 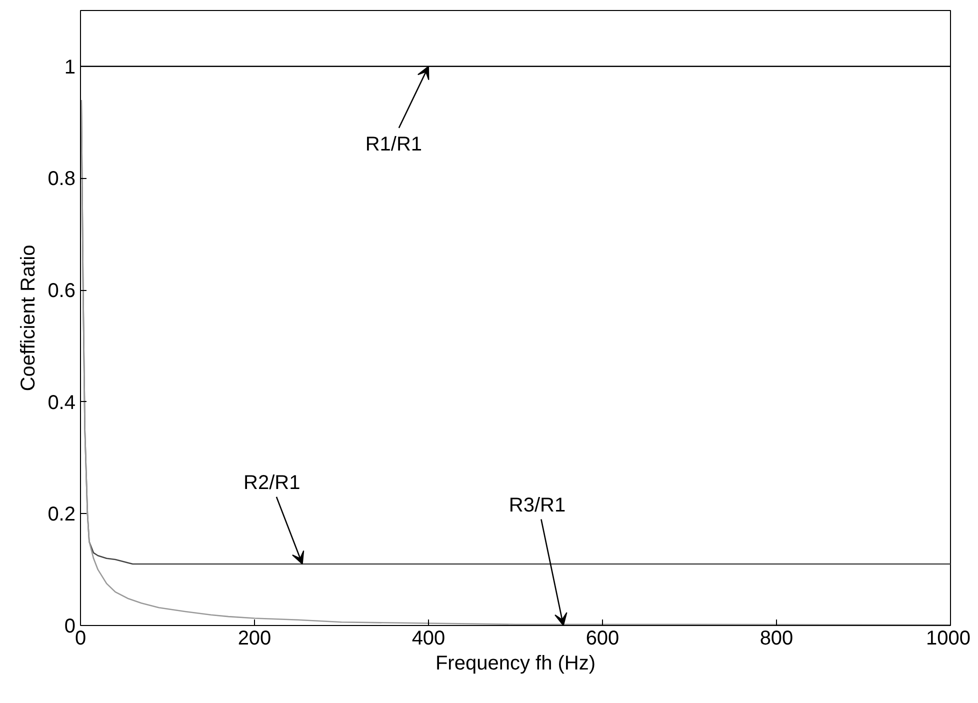 What do you see at coordinates (393, 145) in the screenshot?
I see `annotation: R1/R1` at bounding box center [393, 145].